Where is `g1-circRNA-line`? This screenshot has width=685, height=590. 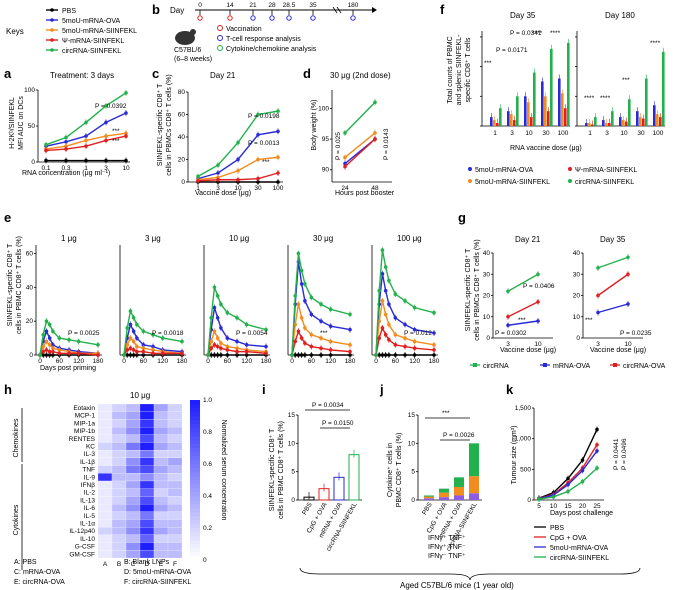
g1-circRNA-line is located at coordinates (613, 262).